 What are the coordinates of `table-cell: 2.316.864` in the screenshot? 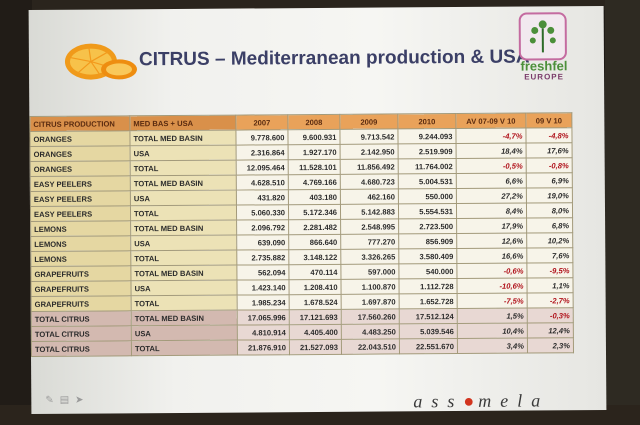 It's located at (262, 152).